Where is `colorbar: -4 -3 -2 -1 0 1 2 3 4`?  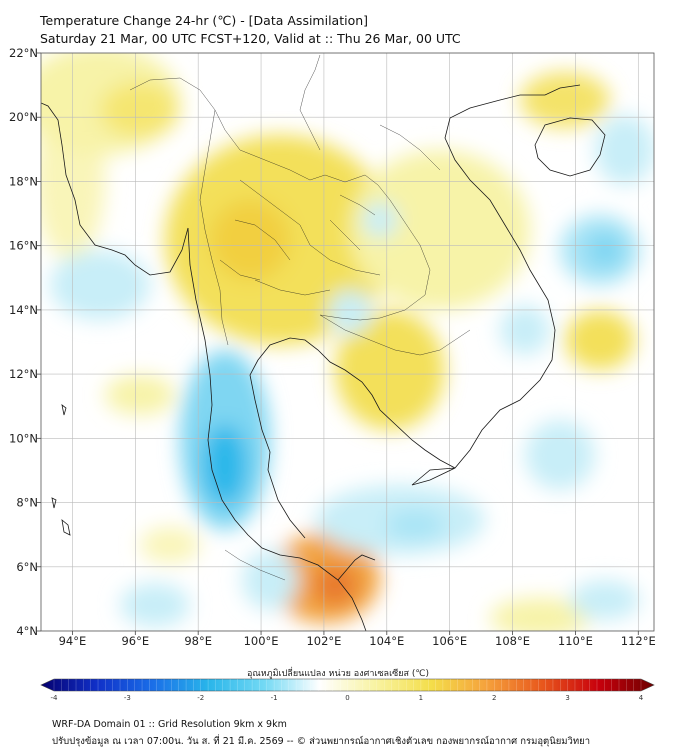 colorbar: -4 -3 -2 -1 0 1 2 3 4 is located at coordinates (347, 690).